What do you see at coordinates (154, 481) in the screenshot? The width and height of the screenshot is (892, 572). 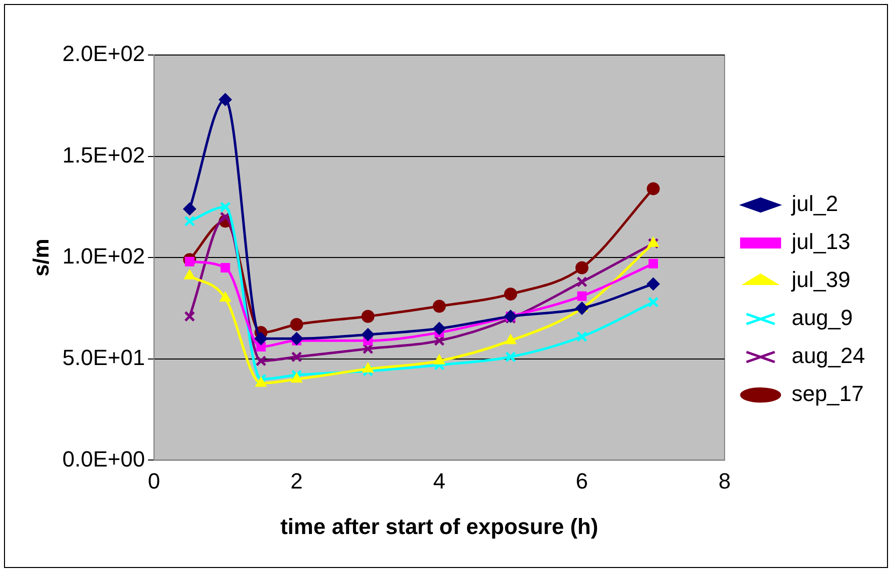 I see `x-tick-label: 0` at bounding box center [154, 481].